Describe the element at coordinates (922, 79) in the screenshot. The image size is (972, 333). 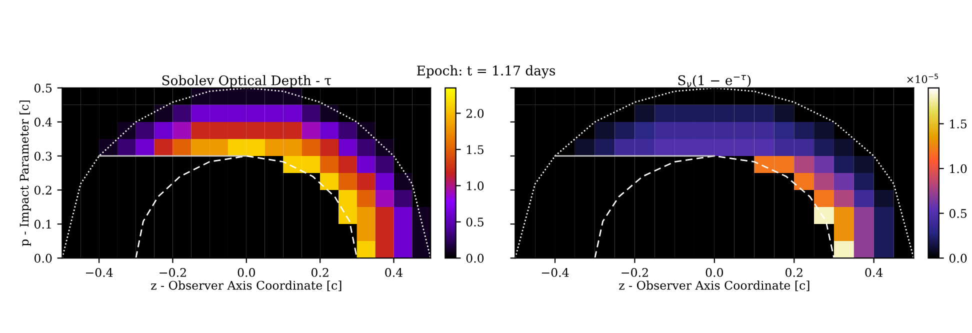
I see `text: ×10$^{−5}$` at that location.